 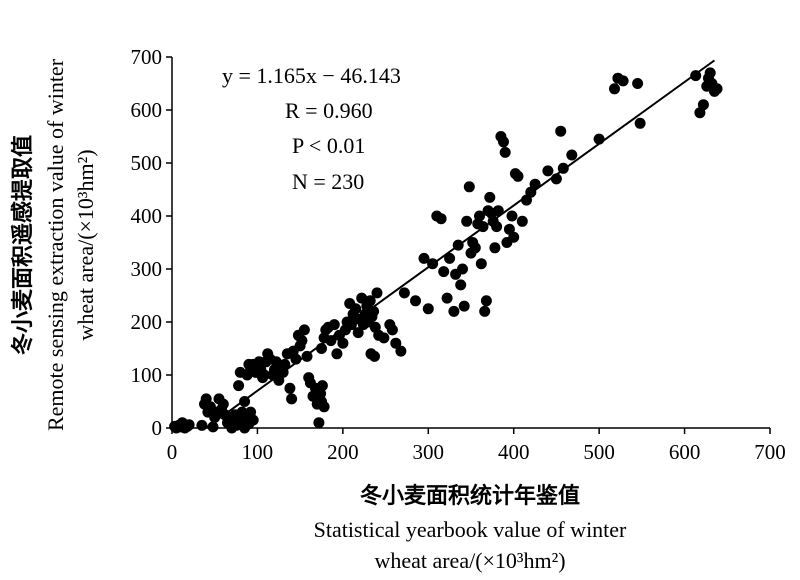 What do you see at coordinates (147, 57) in the screenshot?
I see `y-tick-label: 700` at bounding box center [147, 57].